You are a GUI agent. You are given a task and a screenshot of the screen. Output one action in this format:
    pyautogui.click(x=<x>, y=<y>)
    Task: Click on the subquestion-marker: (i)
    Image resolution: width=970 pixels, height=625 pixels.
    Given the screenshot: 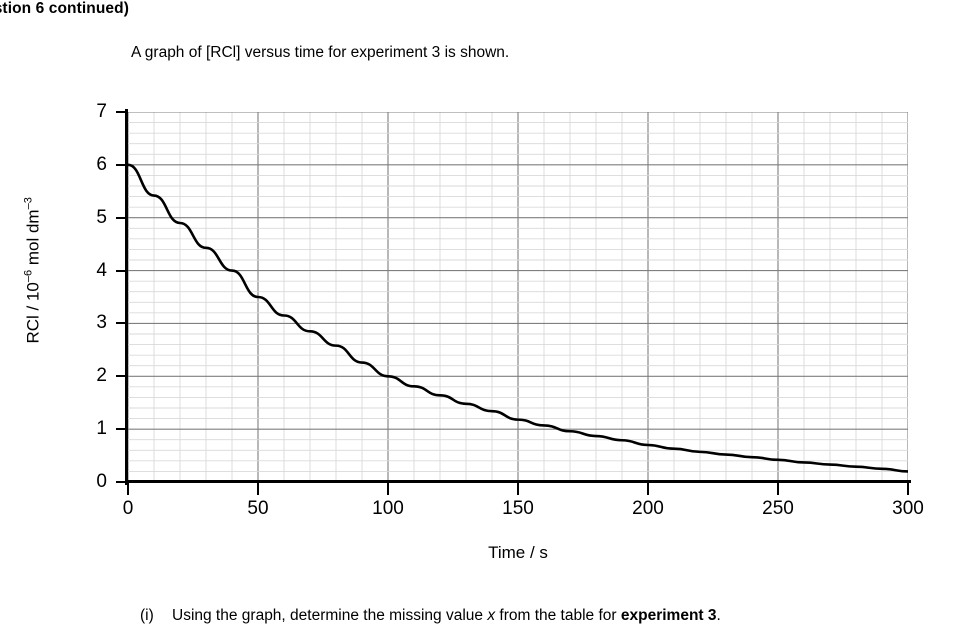 What is the action you would take?
    pyautogui.click(x=147, y=615)
    